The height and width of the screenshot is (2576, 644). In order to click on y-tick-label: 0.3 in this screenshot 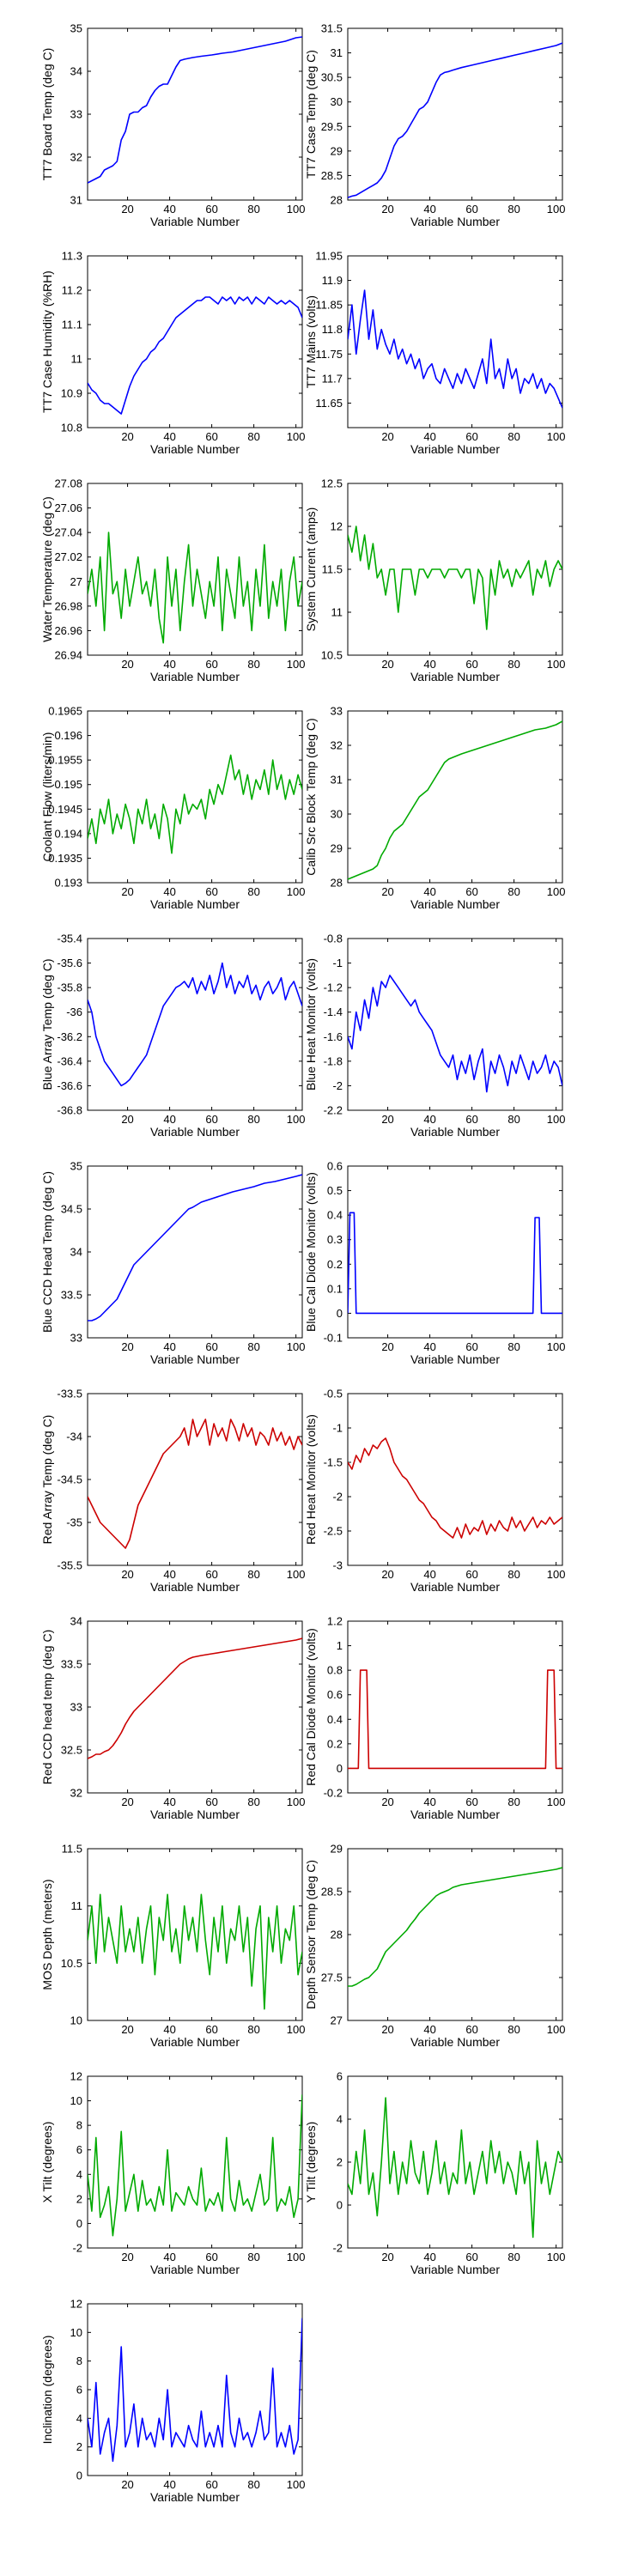, I will do `click(335, 1239)`.